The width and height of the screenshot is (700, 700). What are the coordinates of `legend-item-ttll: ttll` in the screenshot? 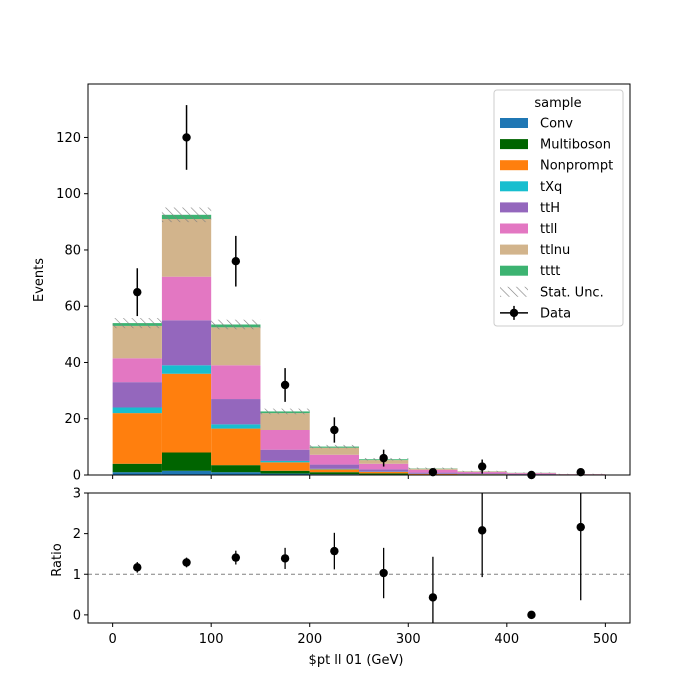 It's located at (528, 229).